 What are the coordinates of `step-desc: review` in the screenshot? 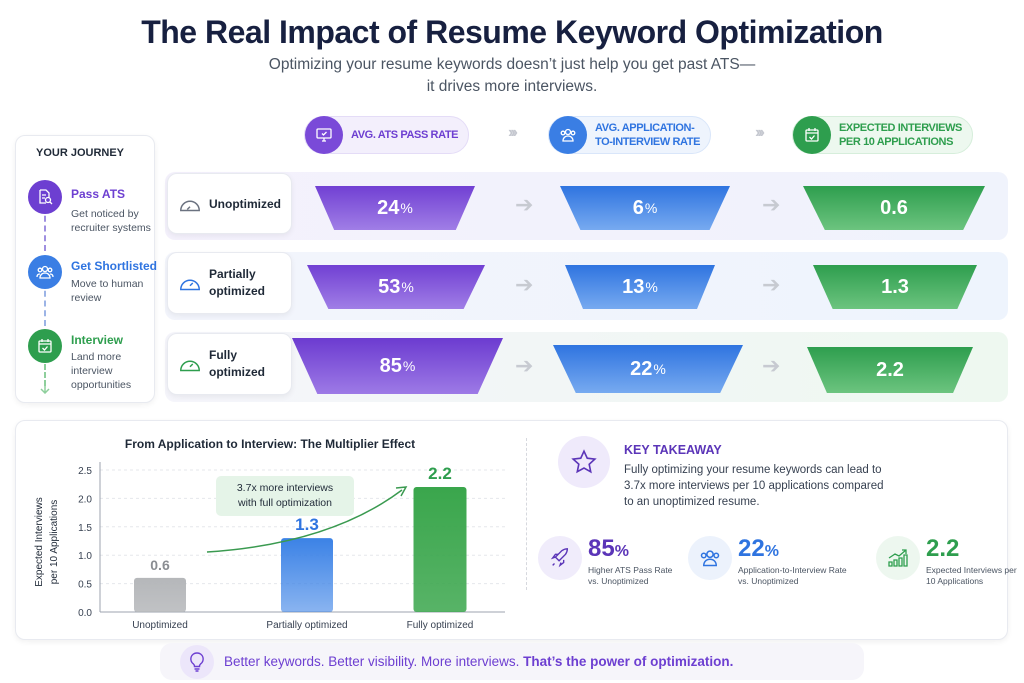 It's located at (86, 298).